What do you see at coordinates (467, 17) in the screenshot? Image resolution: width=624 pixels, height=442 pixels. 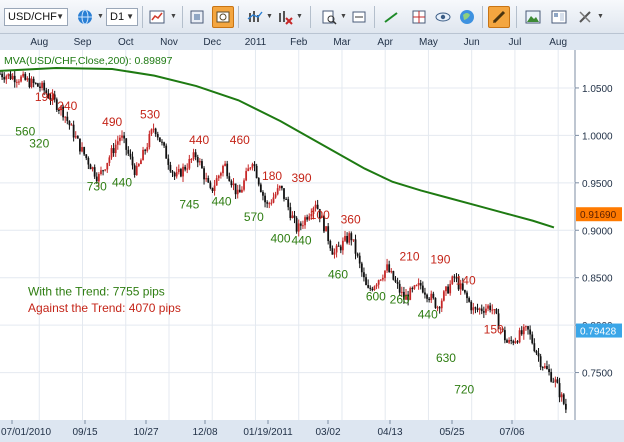 I see `globe-nav-icon` at bounding box center [467, 17].